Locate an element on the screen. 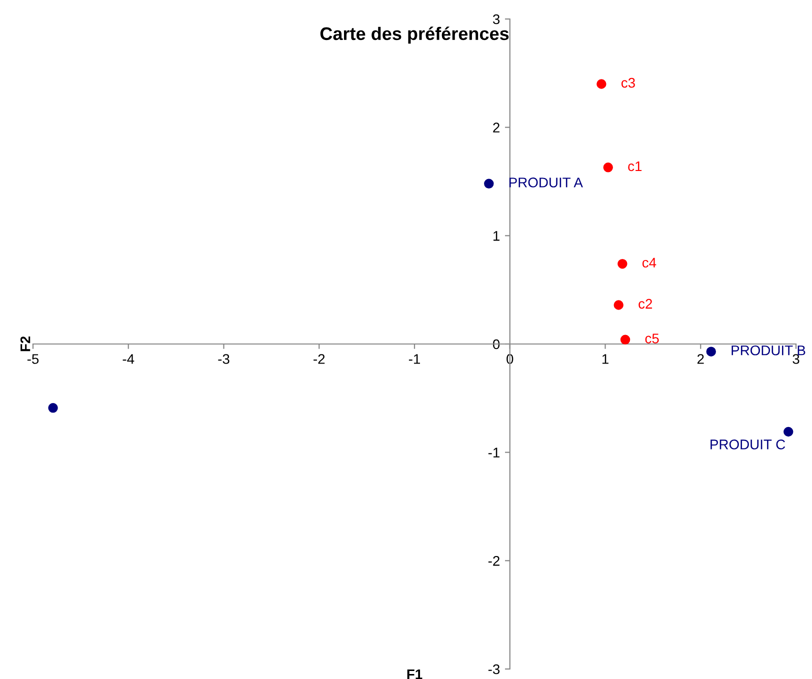  x-tick-label: 1 is located at coordinates (605, 359).